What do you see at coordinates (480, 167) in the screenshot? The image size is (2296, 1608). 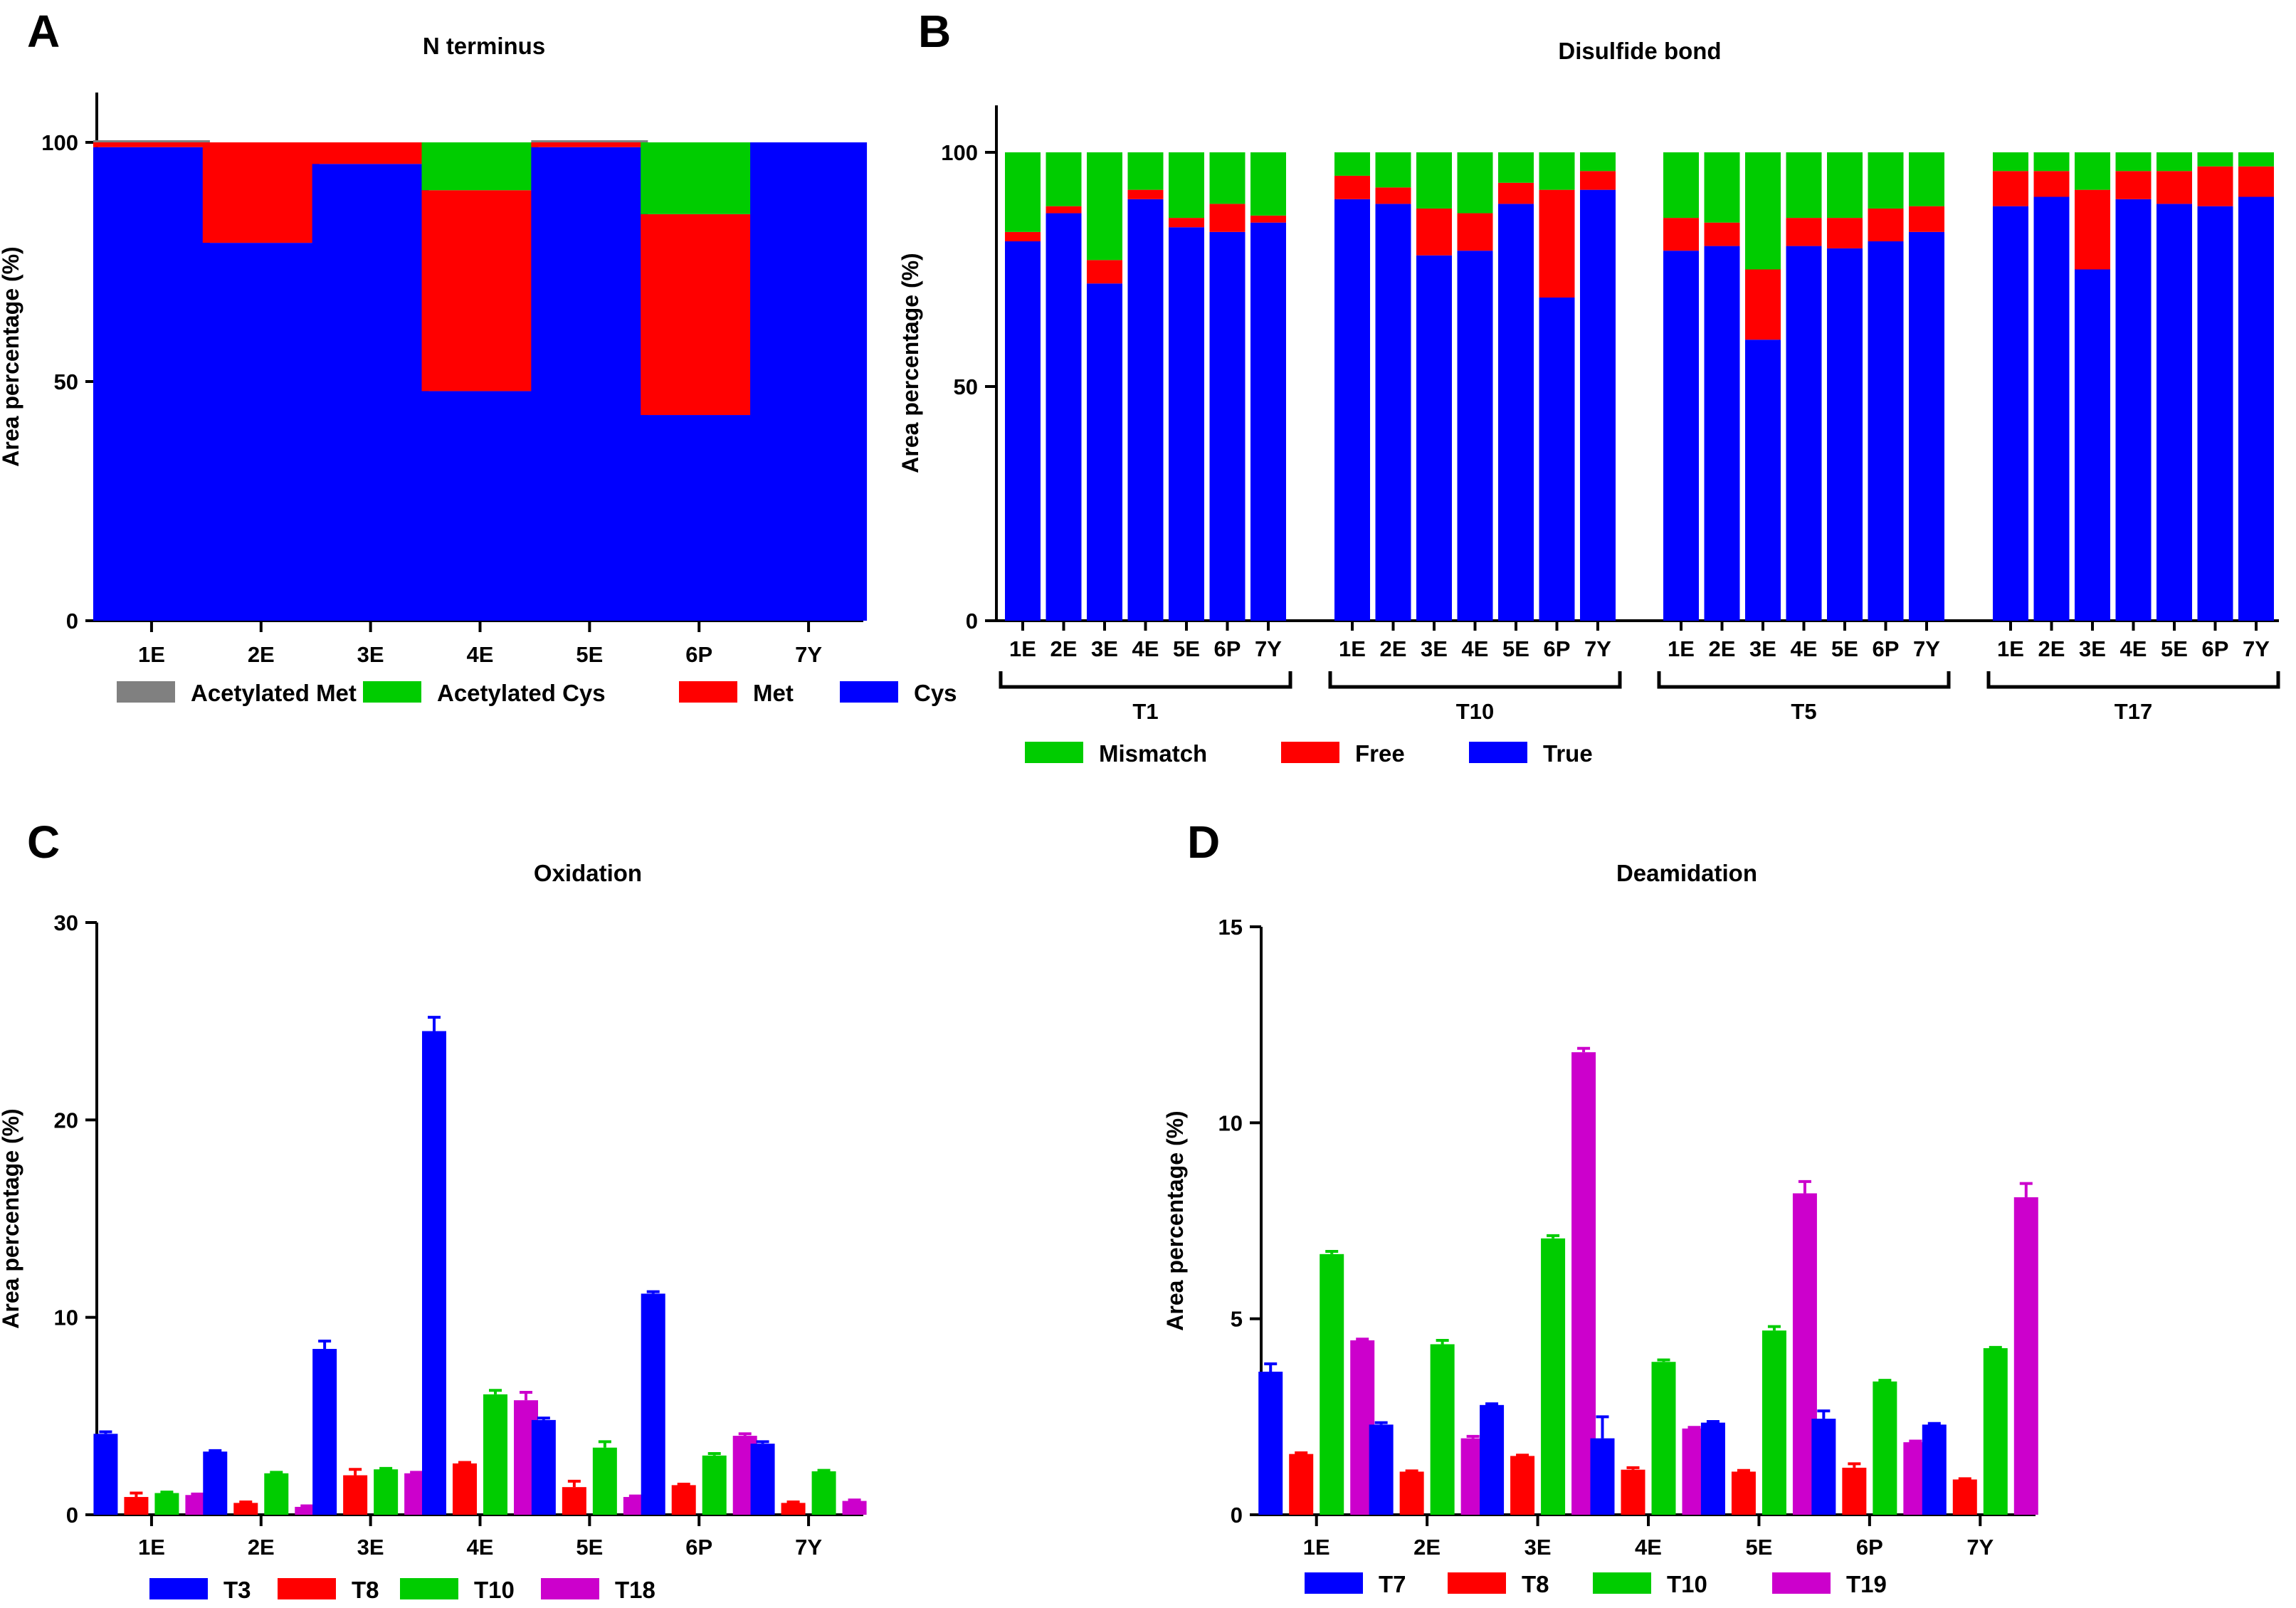 I see `panel-a-bar-acetylated-cys-4e` at bounding box center [480, 167].